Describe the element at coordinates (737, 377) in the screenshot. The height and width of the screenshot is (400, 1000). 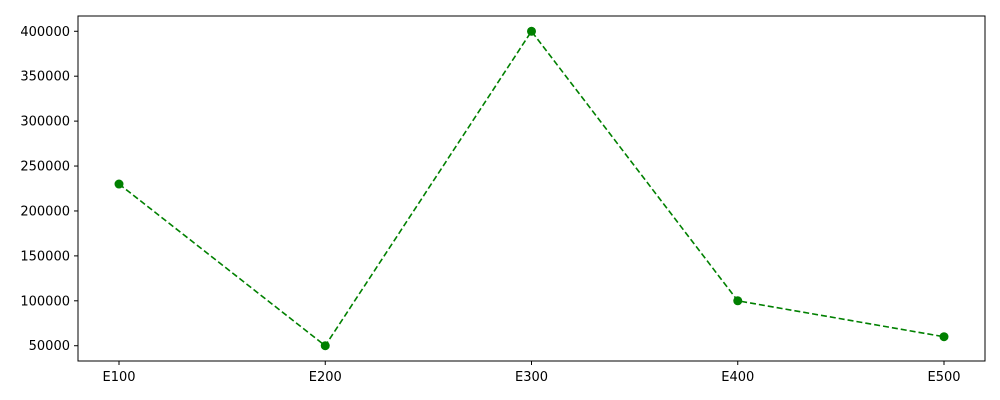
I see `x-tick-label: E400` at that location.